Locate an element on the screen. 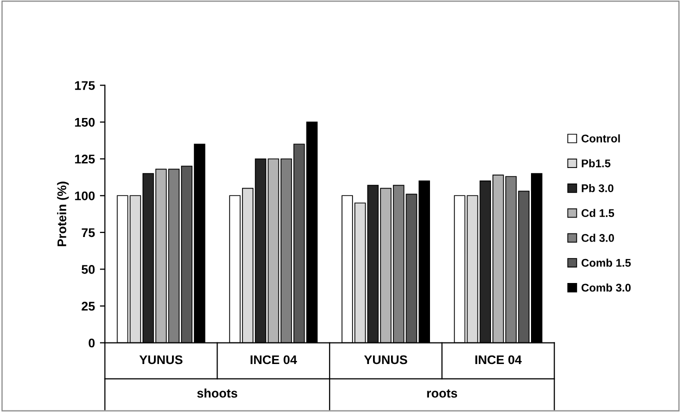 The width and height of the screenshot is (681, 412). text: roots is located at coordinates (442, 393).